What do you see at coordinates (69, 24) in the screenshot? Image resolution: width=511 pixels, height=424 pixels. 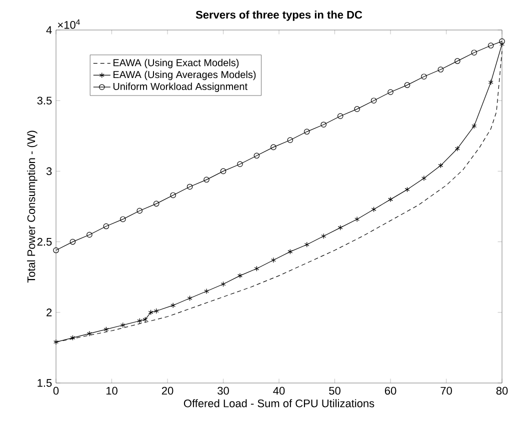 I see `text: ×10$^{4}$` at bounding box center [69, 24].